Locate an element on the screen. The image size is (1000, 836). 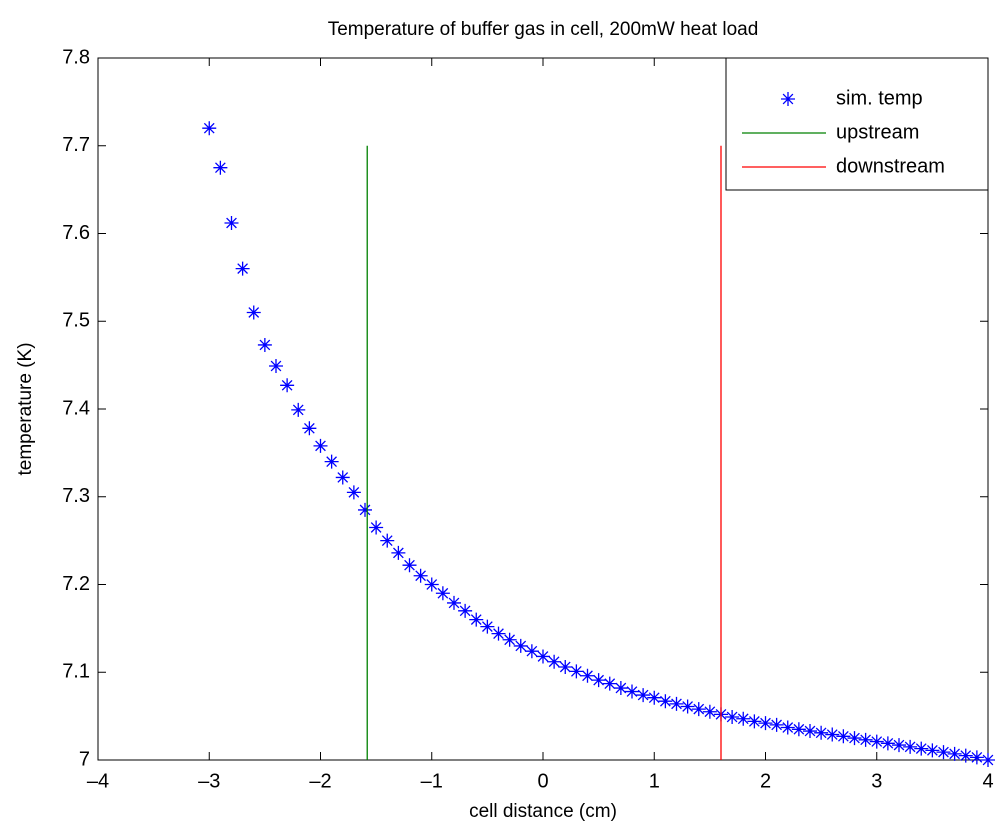
x-tick-label: –1 is located at coordinates (432, 781).